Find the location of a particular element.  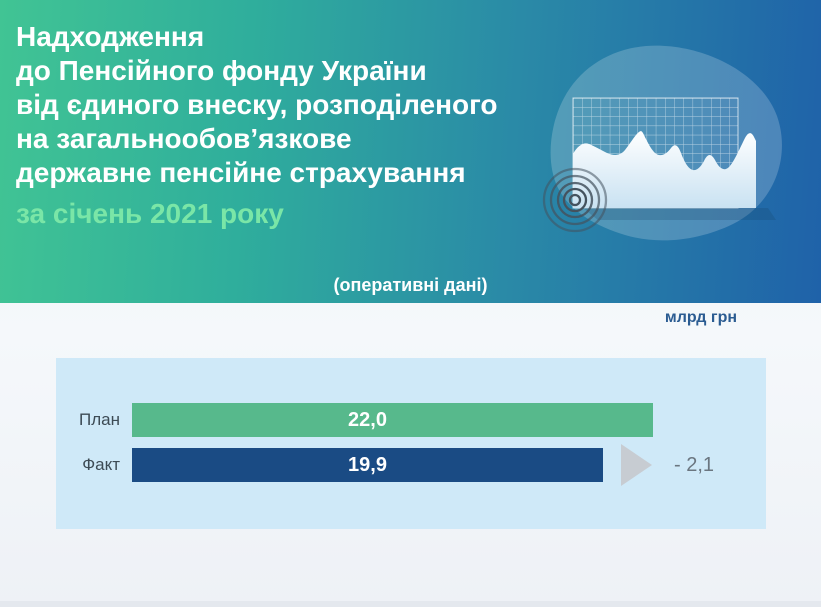

page-title-line: на загальнообов’язкове is located at coordinates (184, 138).